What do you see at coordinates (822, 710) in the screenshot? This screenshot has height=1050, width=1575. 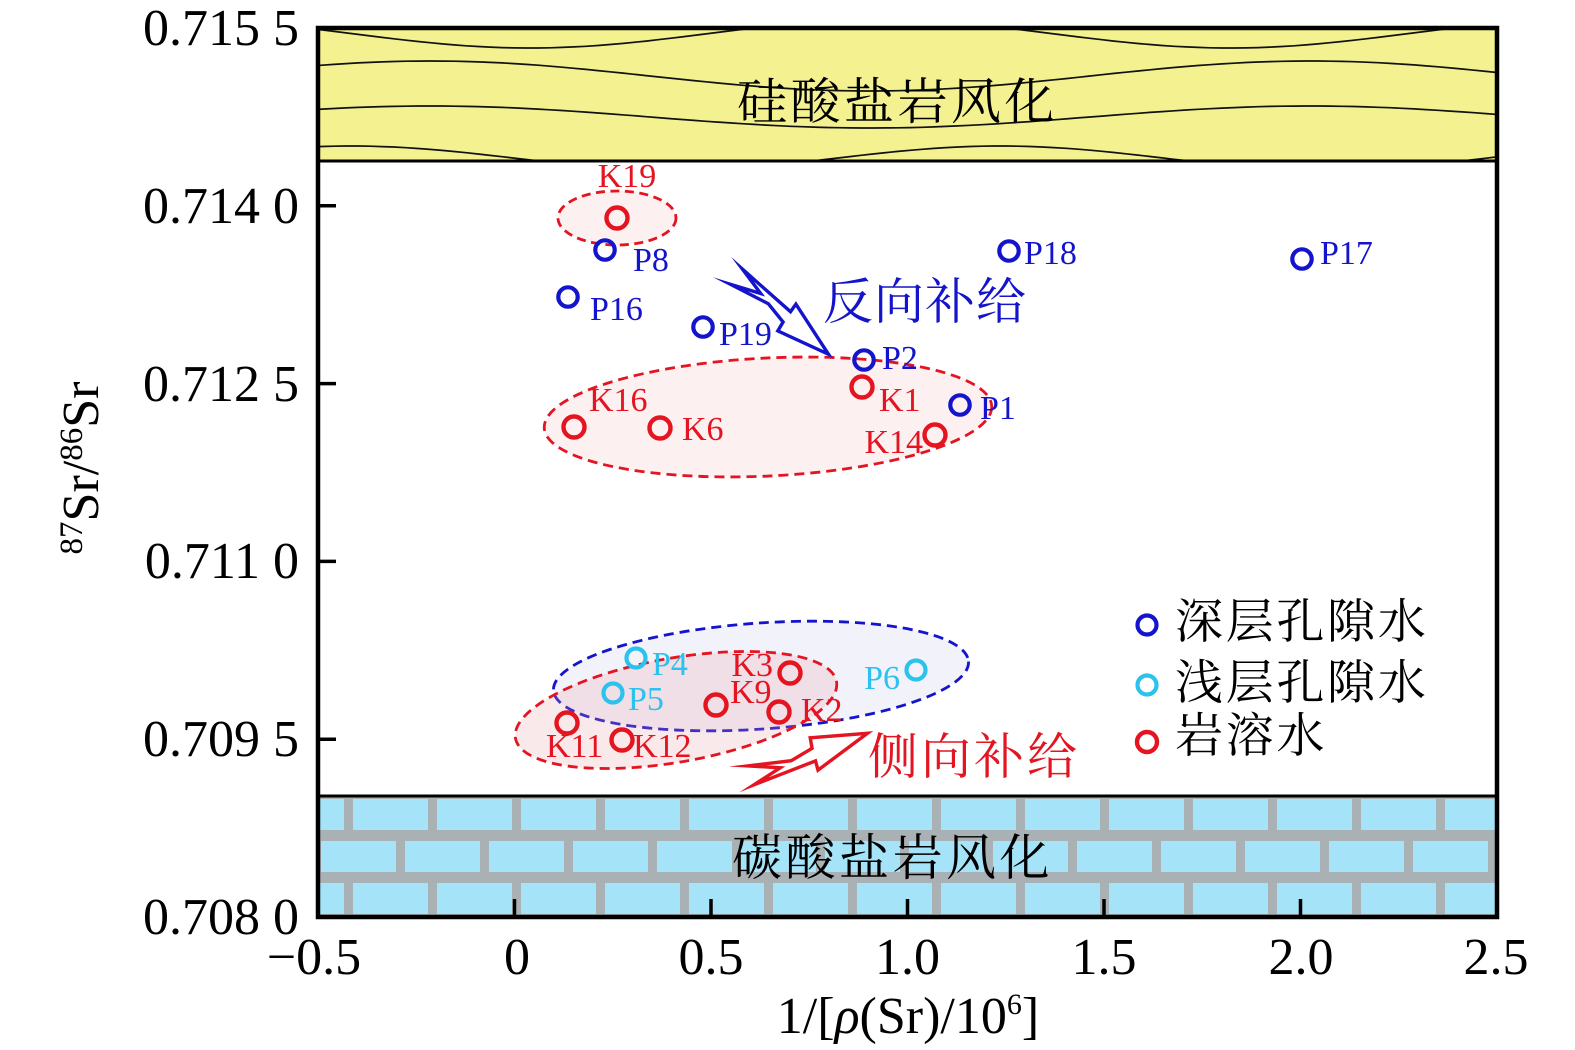 I see `svg-text: K2` at bounding box center [822, 710].